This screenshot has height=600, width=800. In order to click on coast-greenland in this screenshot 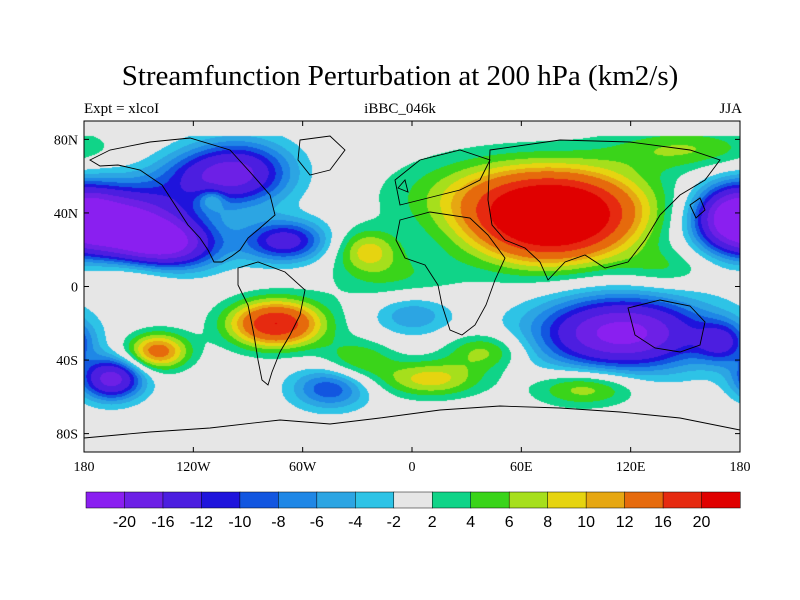, I will do `click(321, 155)`.